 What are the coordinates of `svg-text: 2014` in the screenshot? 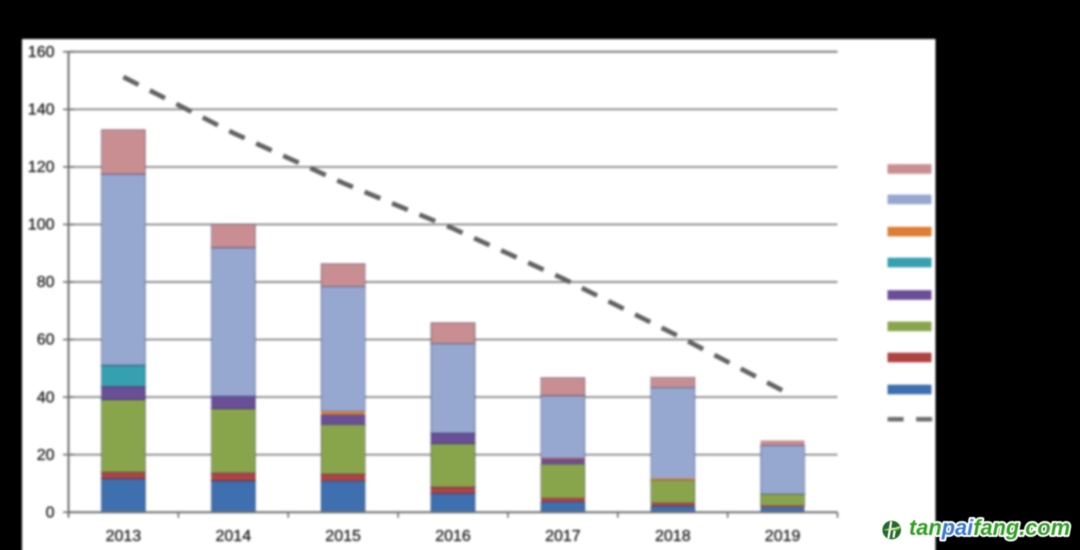 It's located at (234, 536).